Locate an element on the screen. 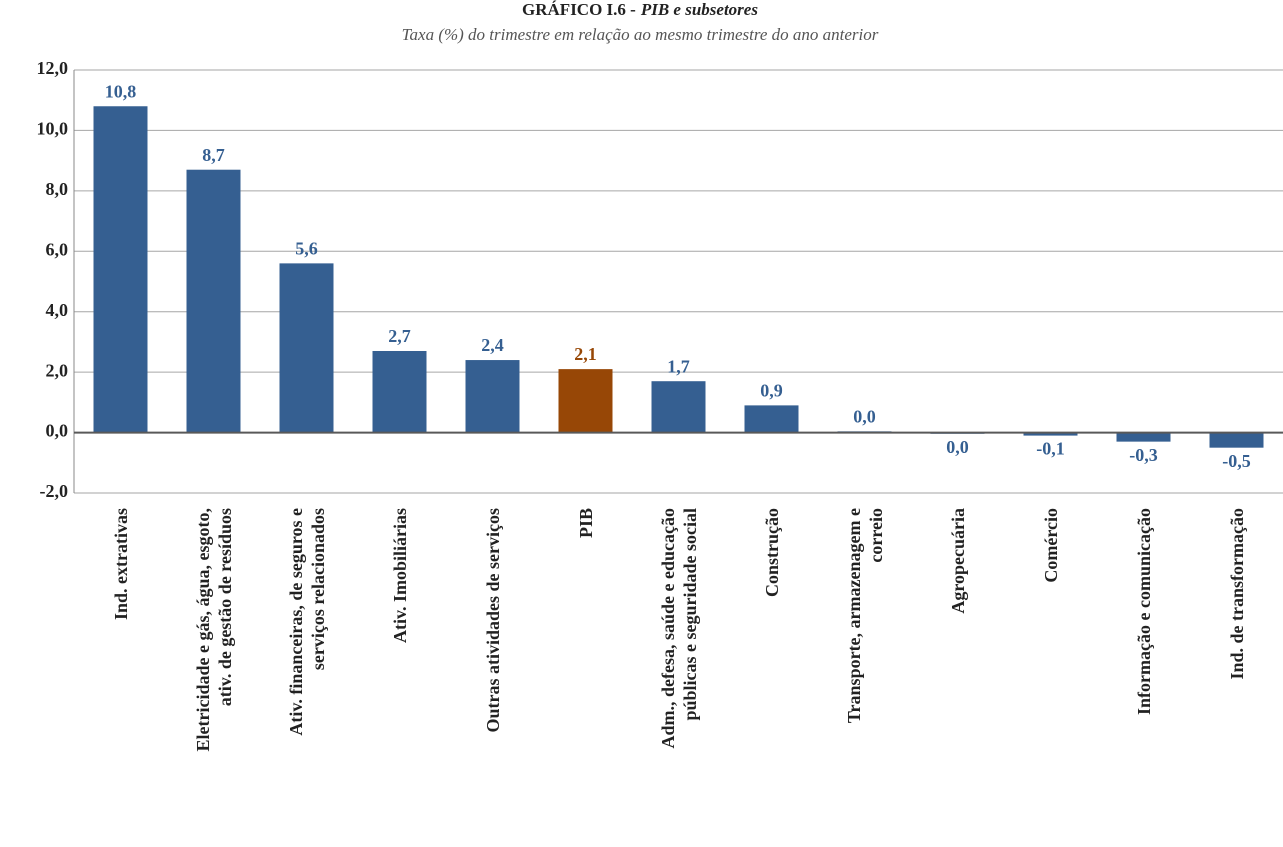 The width and height of the screenshot is (1283, 847). x-tick-label: Informação e comunicação is located at coordinates (1143, 611).